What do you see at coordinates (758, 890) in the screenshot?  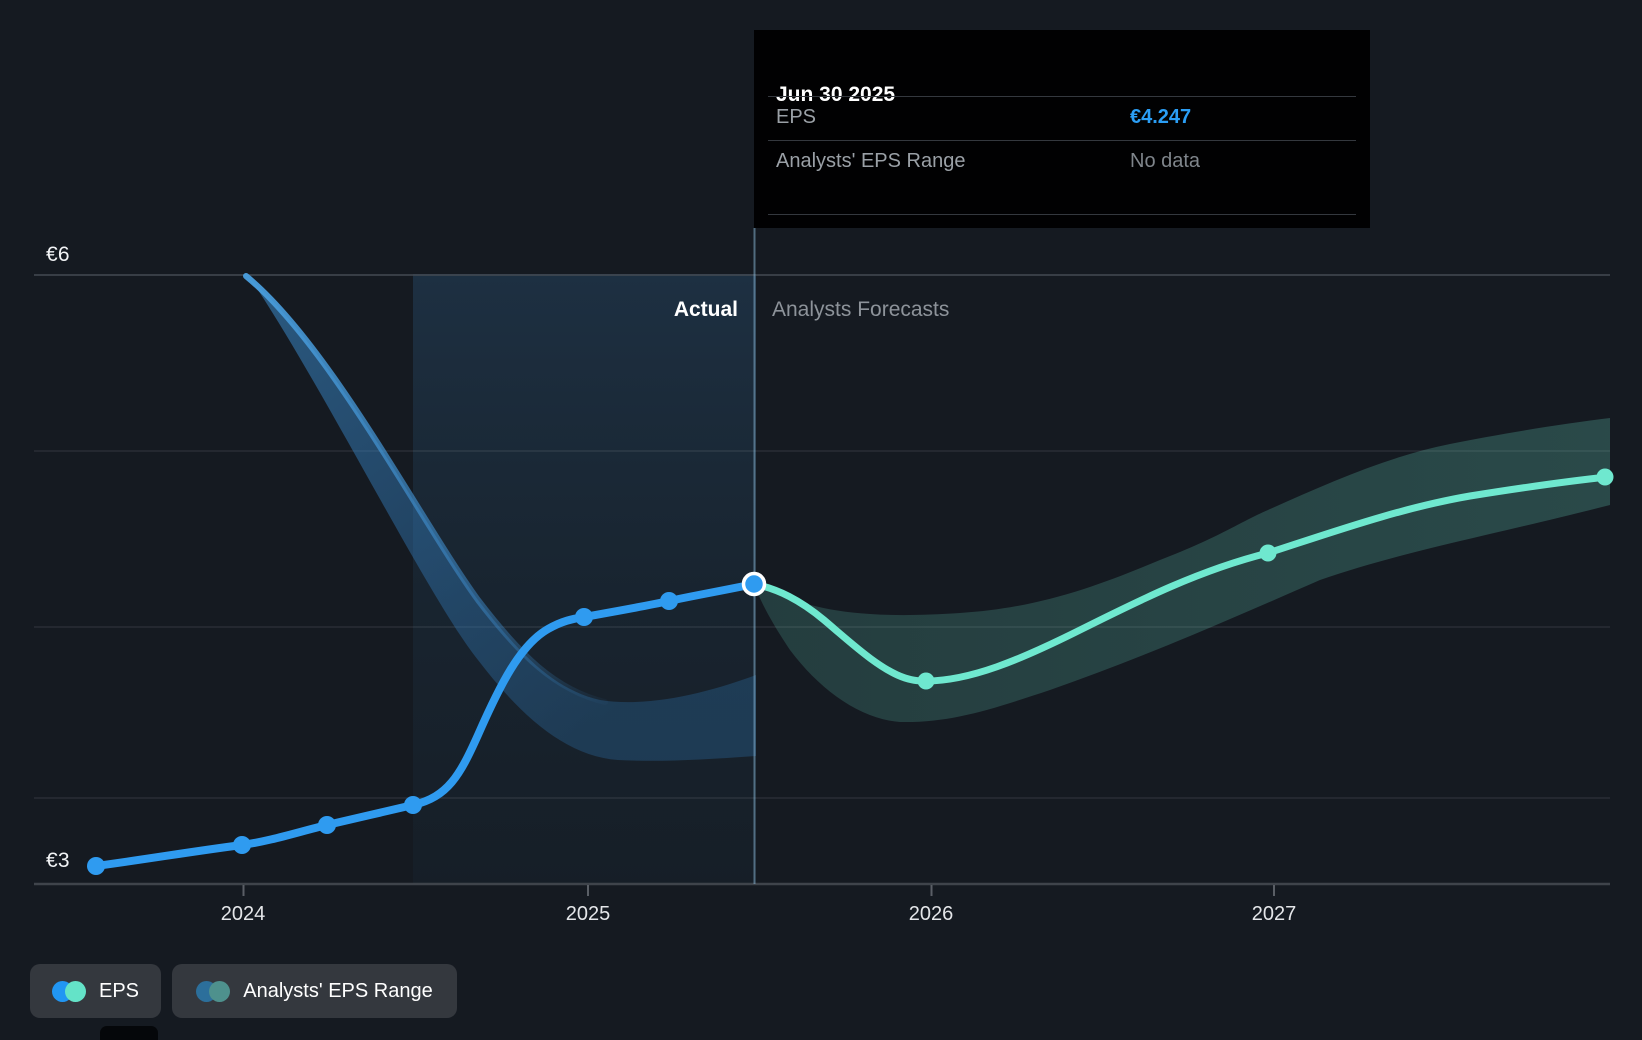 I see `x-axis-ticks` at bounding box center [758, 890].